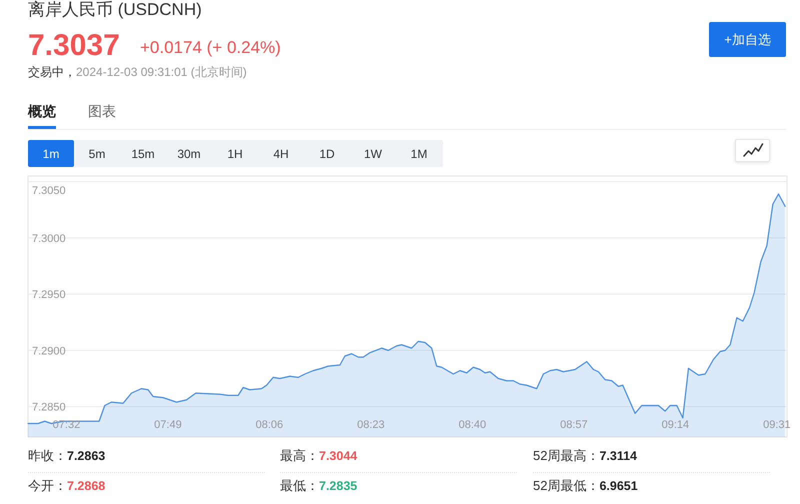 Image resolution: width=800 pixels, height=504 pixels. What do you see at coordinates (235, 153) in the screenshot?
I see `text: 1H` at bounding box center [235, 153].